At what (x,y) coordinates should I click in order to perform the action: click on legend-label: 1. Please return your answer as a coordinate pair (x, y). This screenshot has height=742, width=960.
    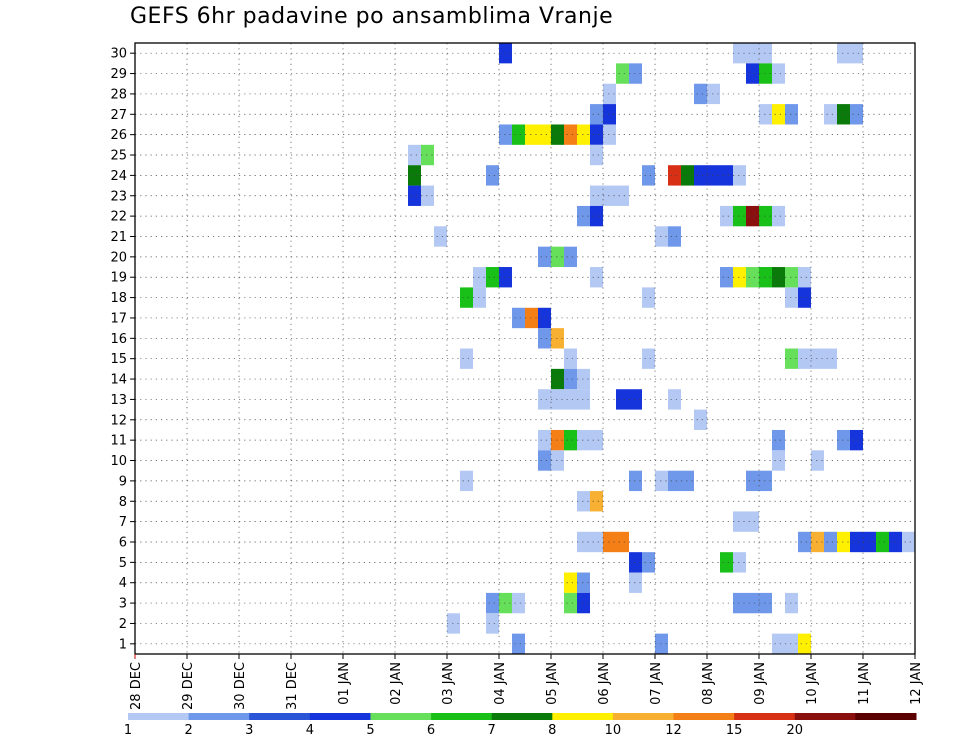
    Looking at the image, I should click on (128, 730).